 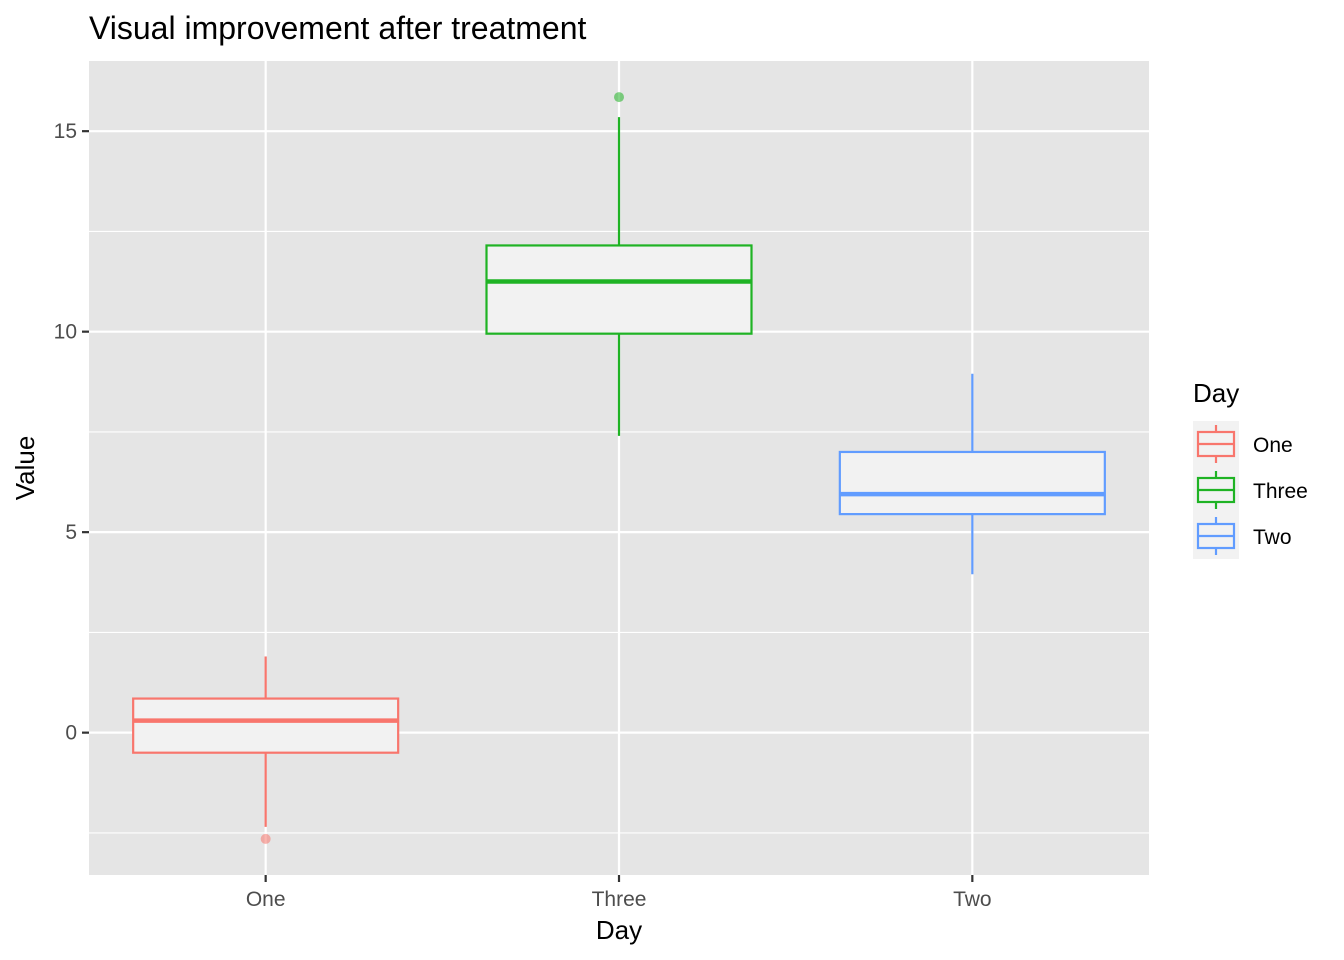 I want to click on legend: Day One Three Two, so click(x=1250, y=468).